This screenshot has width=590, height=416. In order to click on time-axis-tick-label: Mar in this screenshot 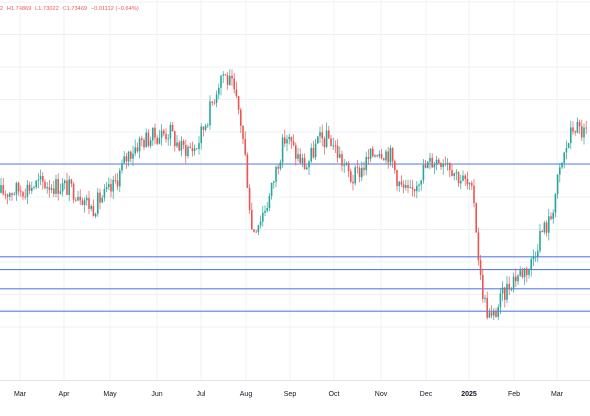, I will do `click(557, 394)`.